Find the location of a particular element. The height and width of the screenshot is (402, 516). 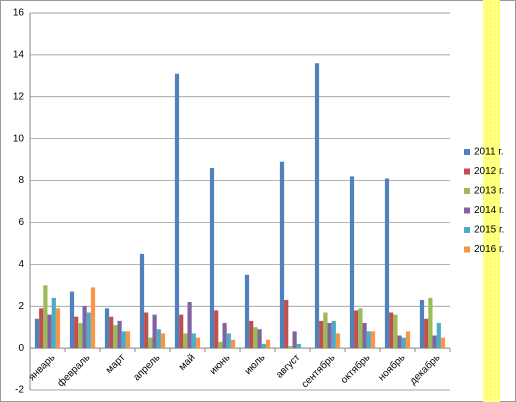

y-tick-label: 14 is located at coordinates (19, 55).